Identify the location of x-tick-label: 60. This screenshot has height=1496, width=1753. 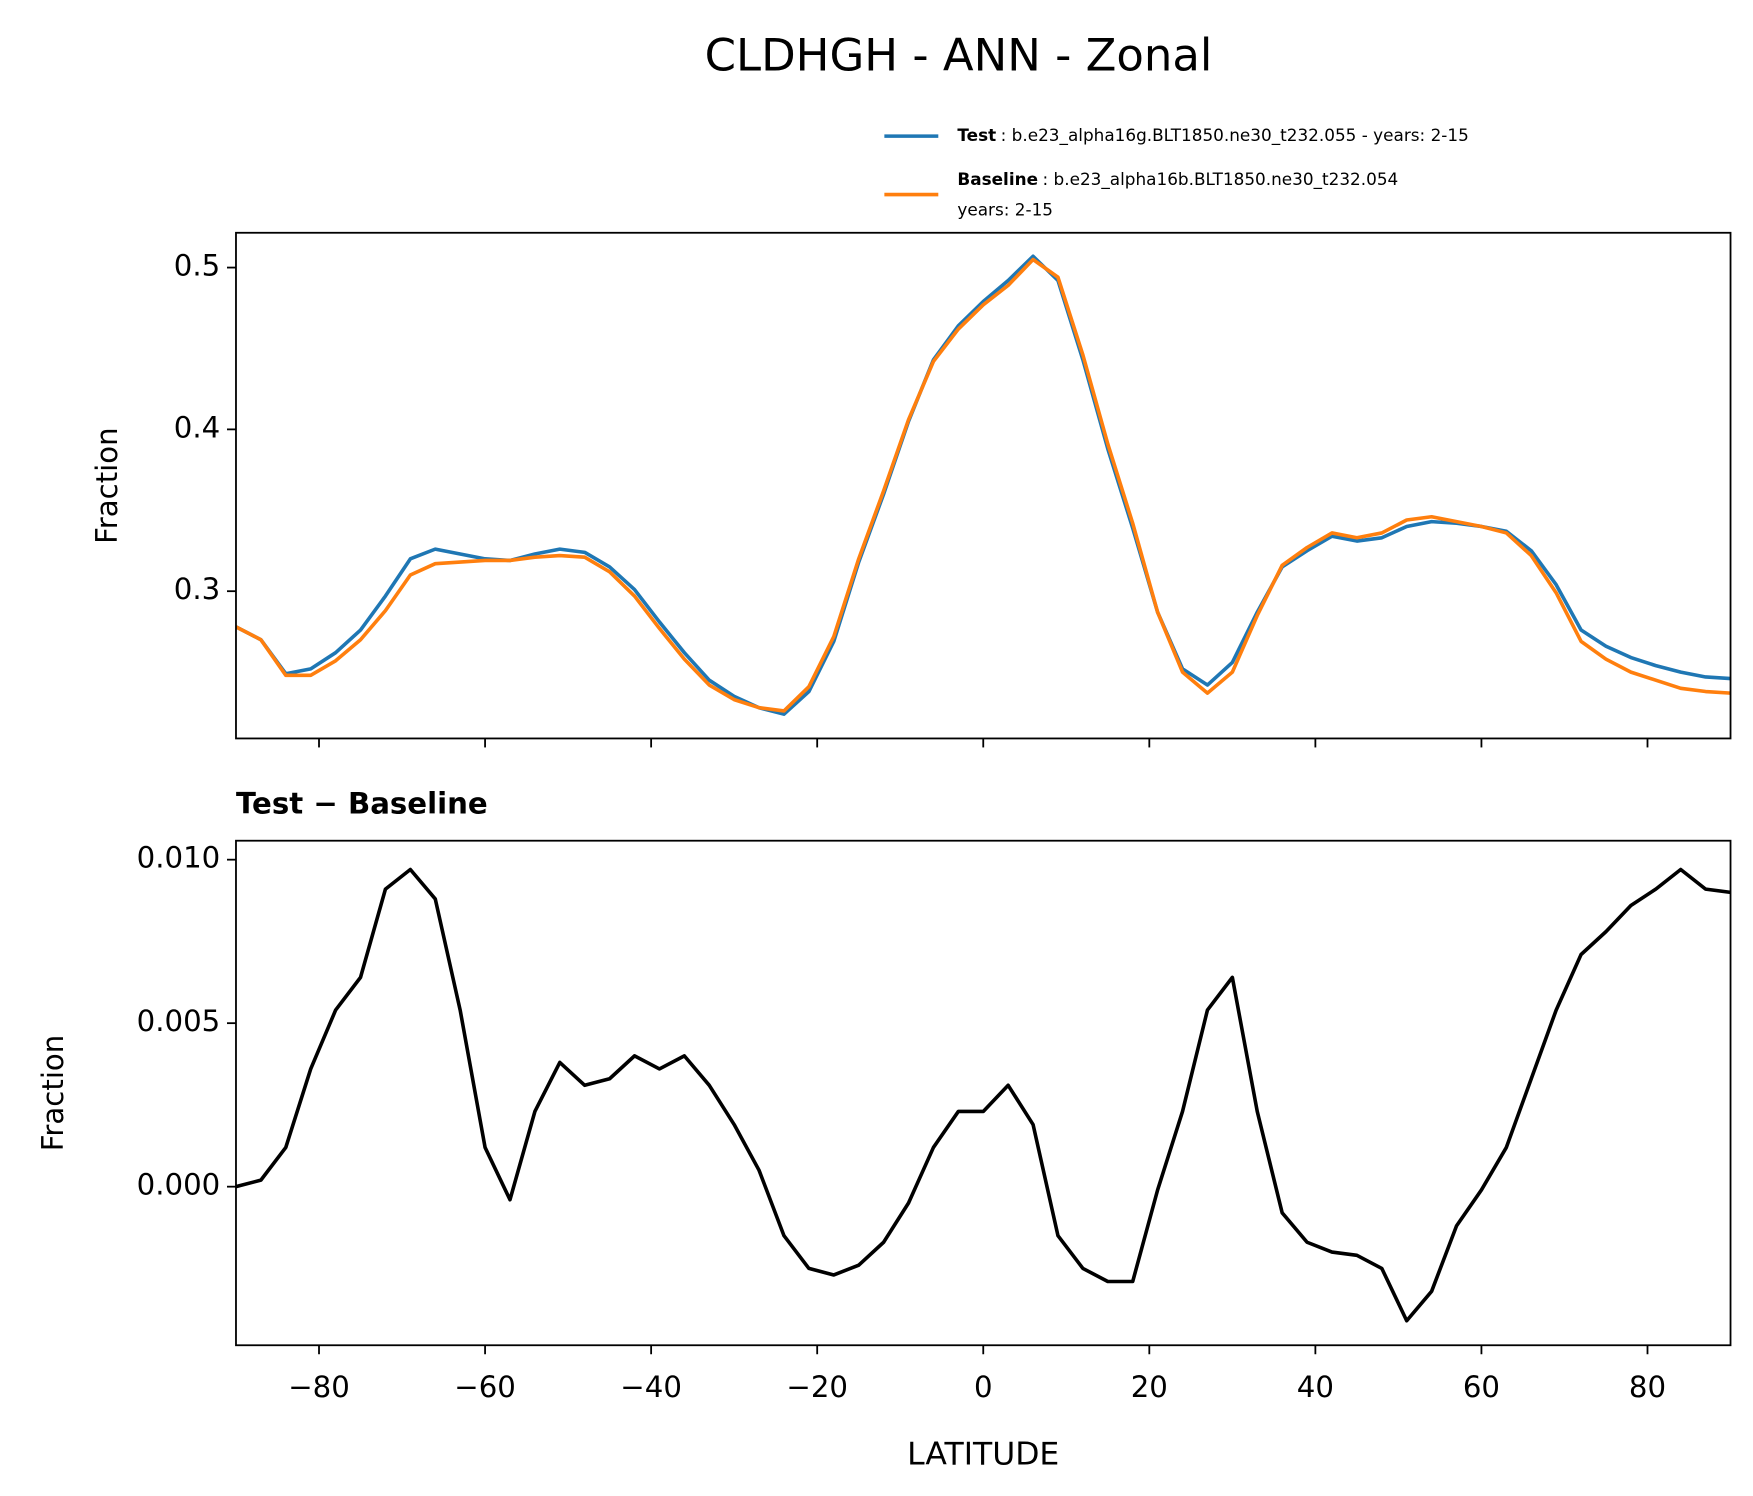
(1481, 1387).